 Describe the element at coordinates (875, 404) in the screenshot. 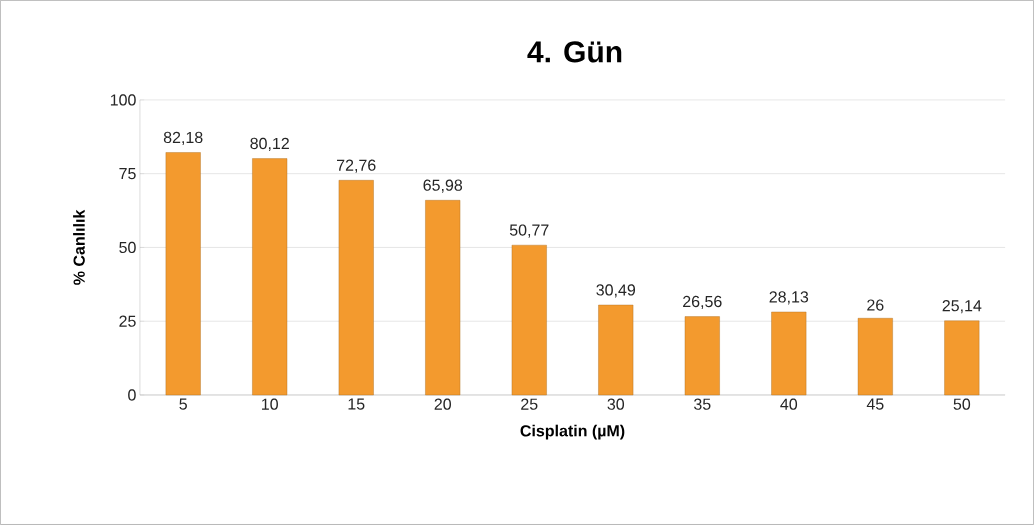

I see `x-tick-label: 45` at that location.